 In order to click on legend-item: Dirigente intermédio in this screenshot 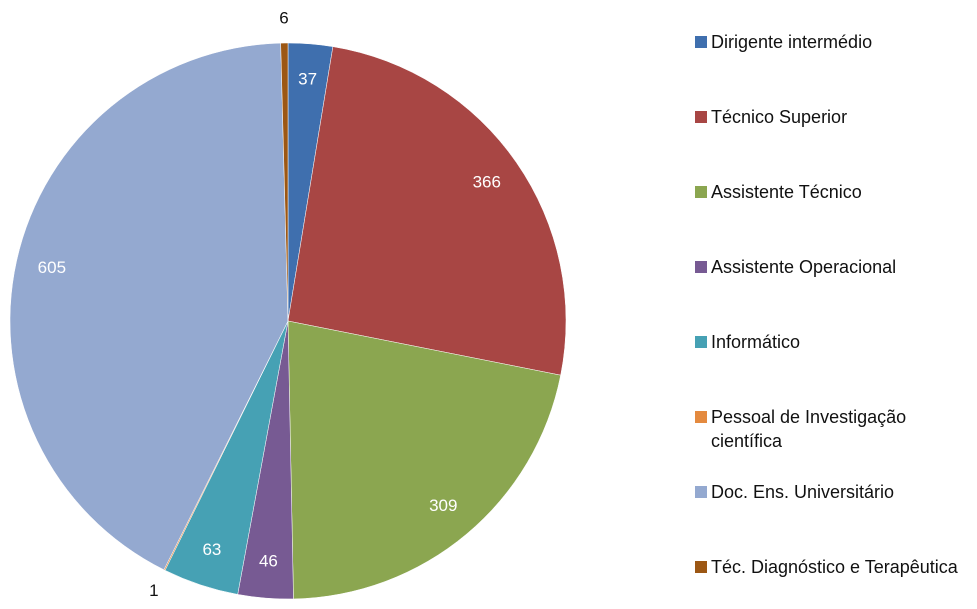, I will do `click(832, 42)`.